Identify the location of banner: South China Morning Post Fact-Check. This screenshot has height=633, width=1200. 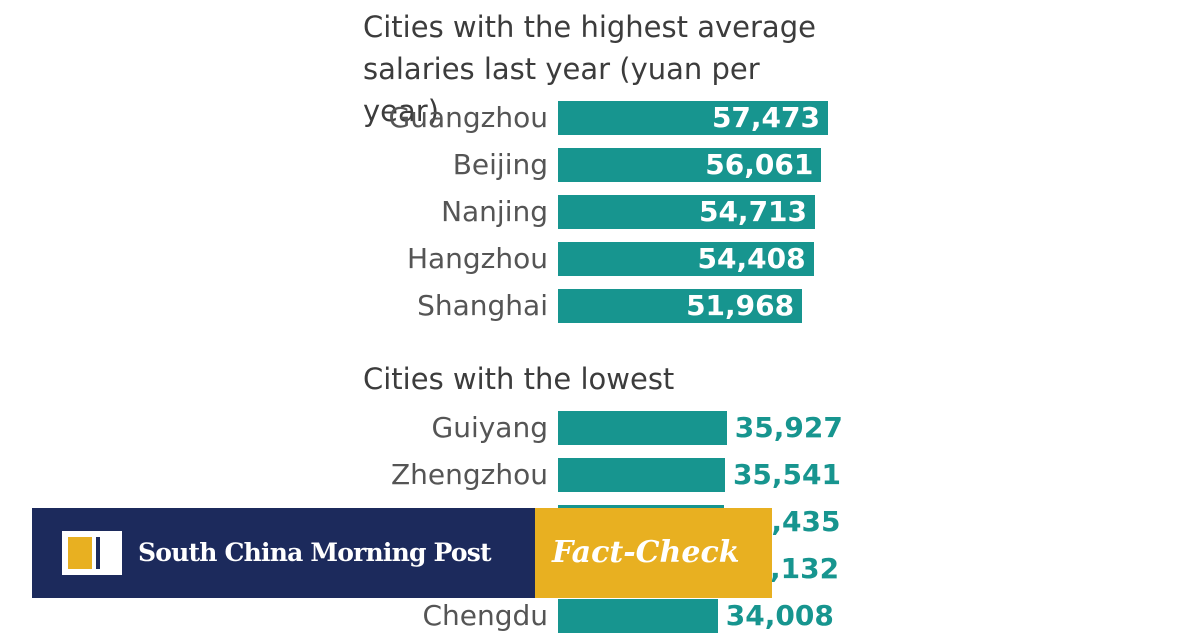
(402, 553).